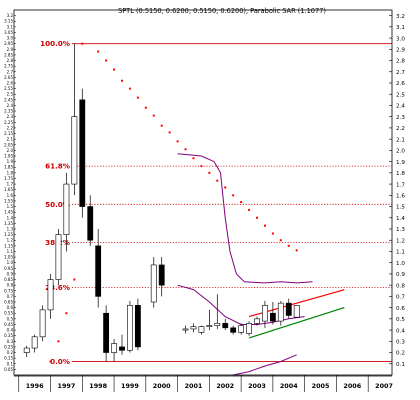  I want to click on left-y-tick-label: 1.25, so click(8, 234).